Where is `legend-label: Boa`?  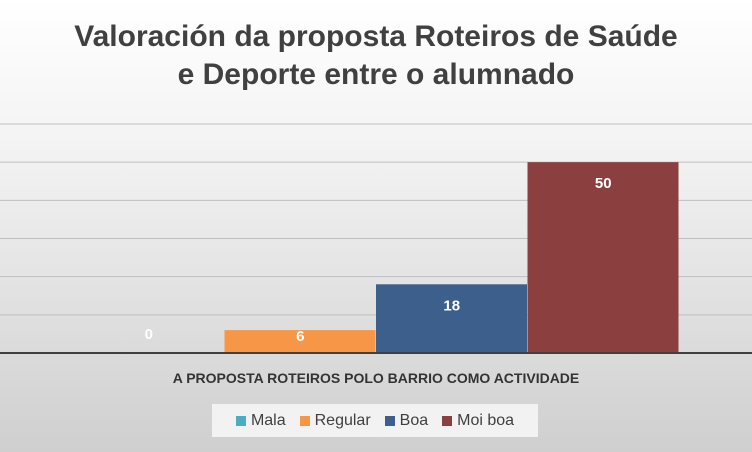 legend-label: Boa is located at coordinates (414, 420).